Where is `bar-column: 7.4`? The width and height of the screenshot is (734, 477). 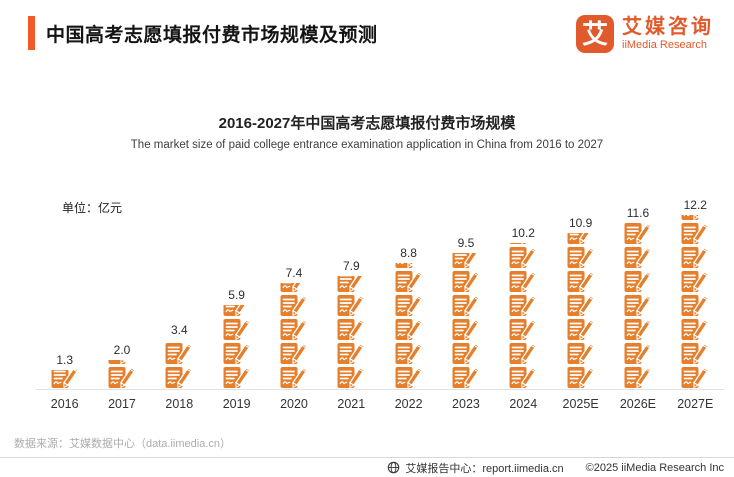
bar-column: 7.4 is located at coordinates (293, 292).